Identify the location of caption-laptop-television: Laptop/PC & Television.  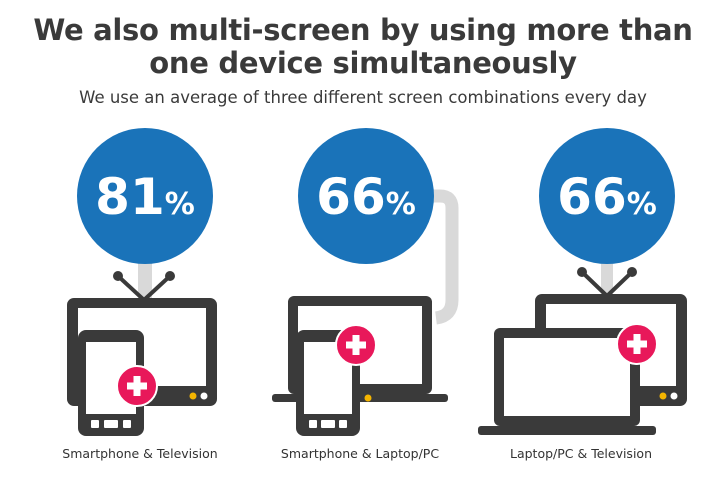
(580, 453).